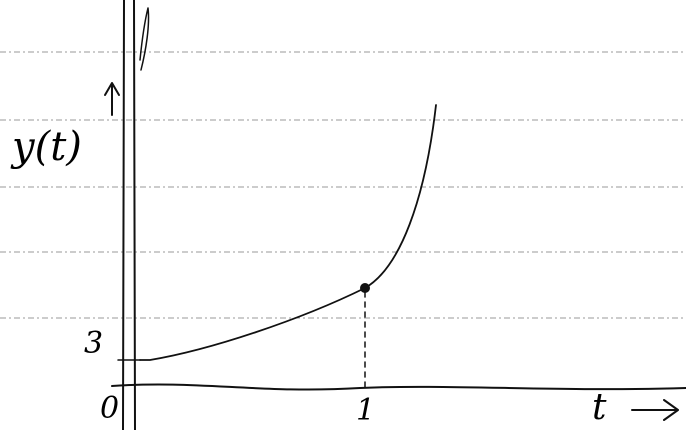 This screenshot has width=686, height=430. What do you see at coordinates (144, 39) in the screenshot?
I see `axis-scribble` at bounding box center [144, 39].